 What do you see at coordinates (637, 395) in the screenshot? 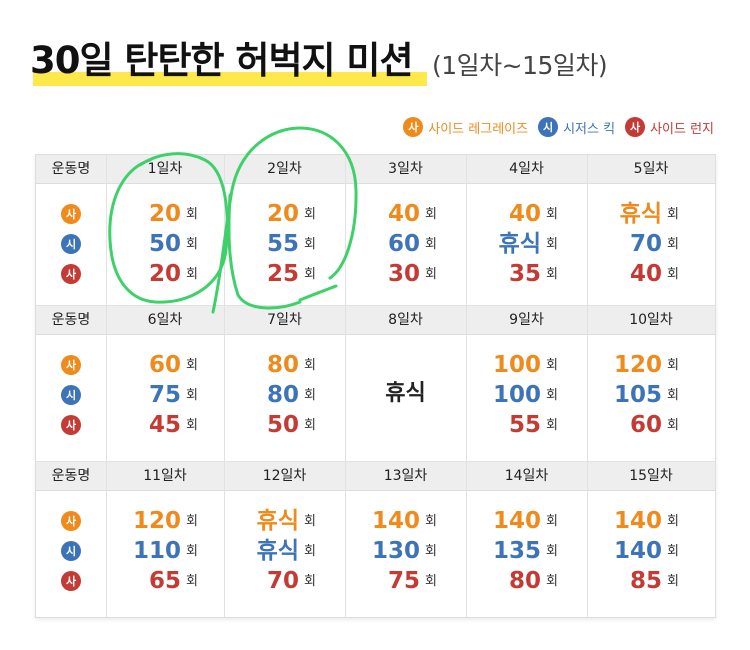
I see `rep-count: 105` at bounding box center [637, 395].